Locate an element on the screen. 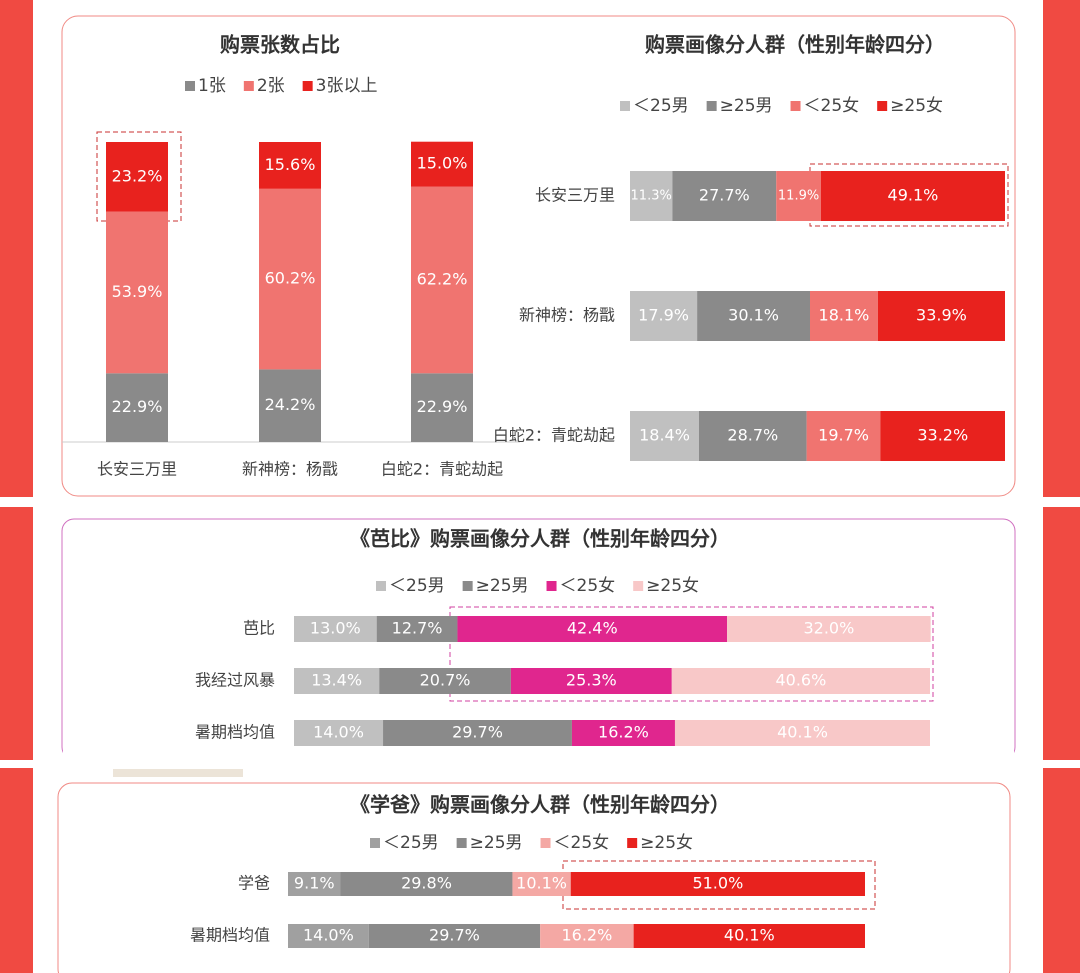  y-tick-label: 芭比 is located at coordinates (259, 628).